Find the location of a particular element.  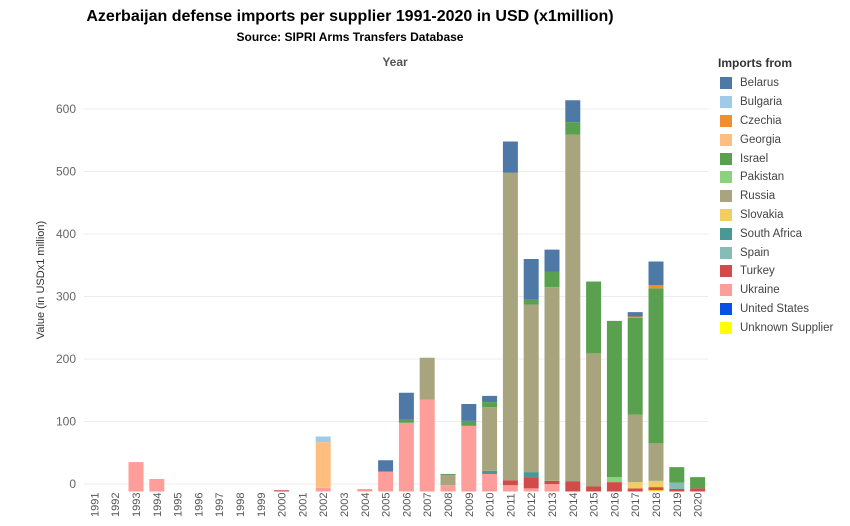

legend-item: Slovakia is located at coordinates (783, 215).